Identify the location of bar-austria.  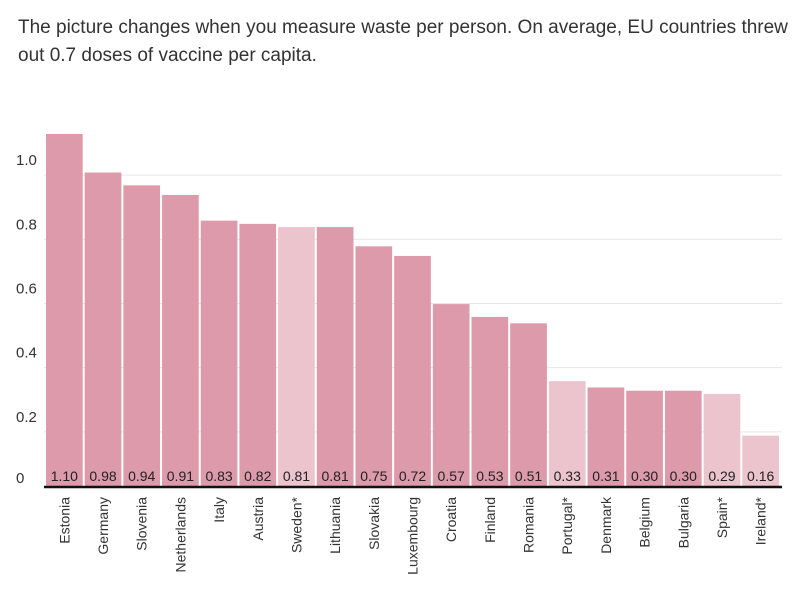
(258, 355).